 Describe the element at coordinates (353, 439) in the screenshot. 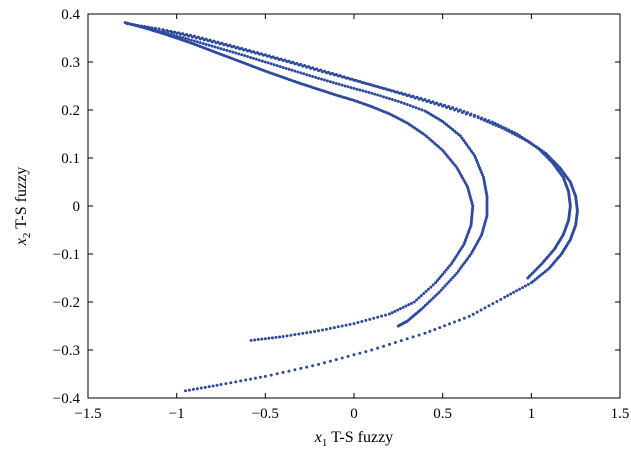

I see `x-axis-label: x1 T-S fuzzy` at that location.